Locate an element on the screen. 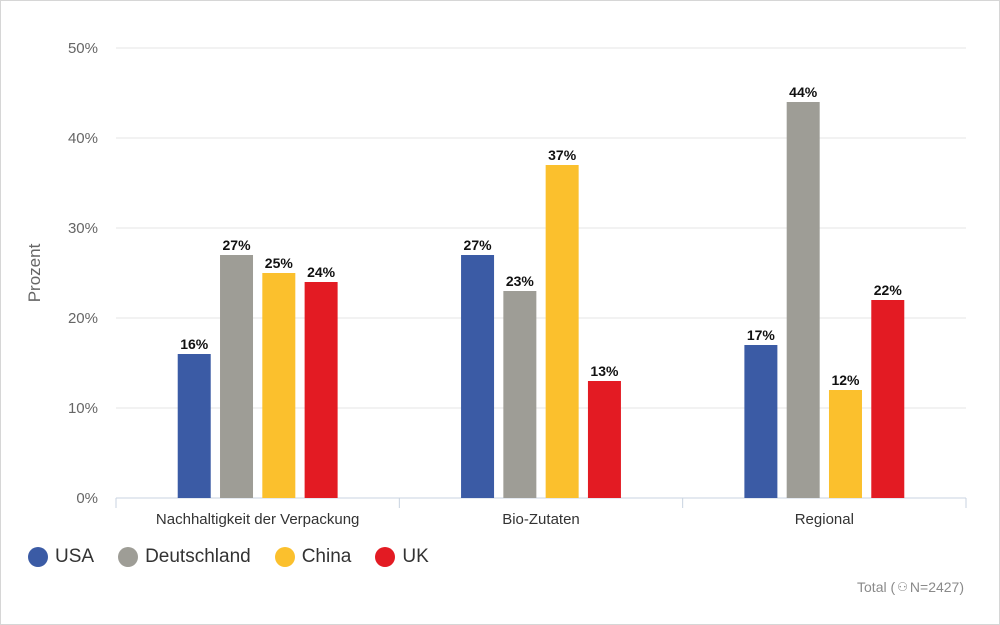  x-category-label: Nachhaltigkeit der Verpackung is located at coordinates (257, 519).